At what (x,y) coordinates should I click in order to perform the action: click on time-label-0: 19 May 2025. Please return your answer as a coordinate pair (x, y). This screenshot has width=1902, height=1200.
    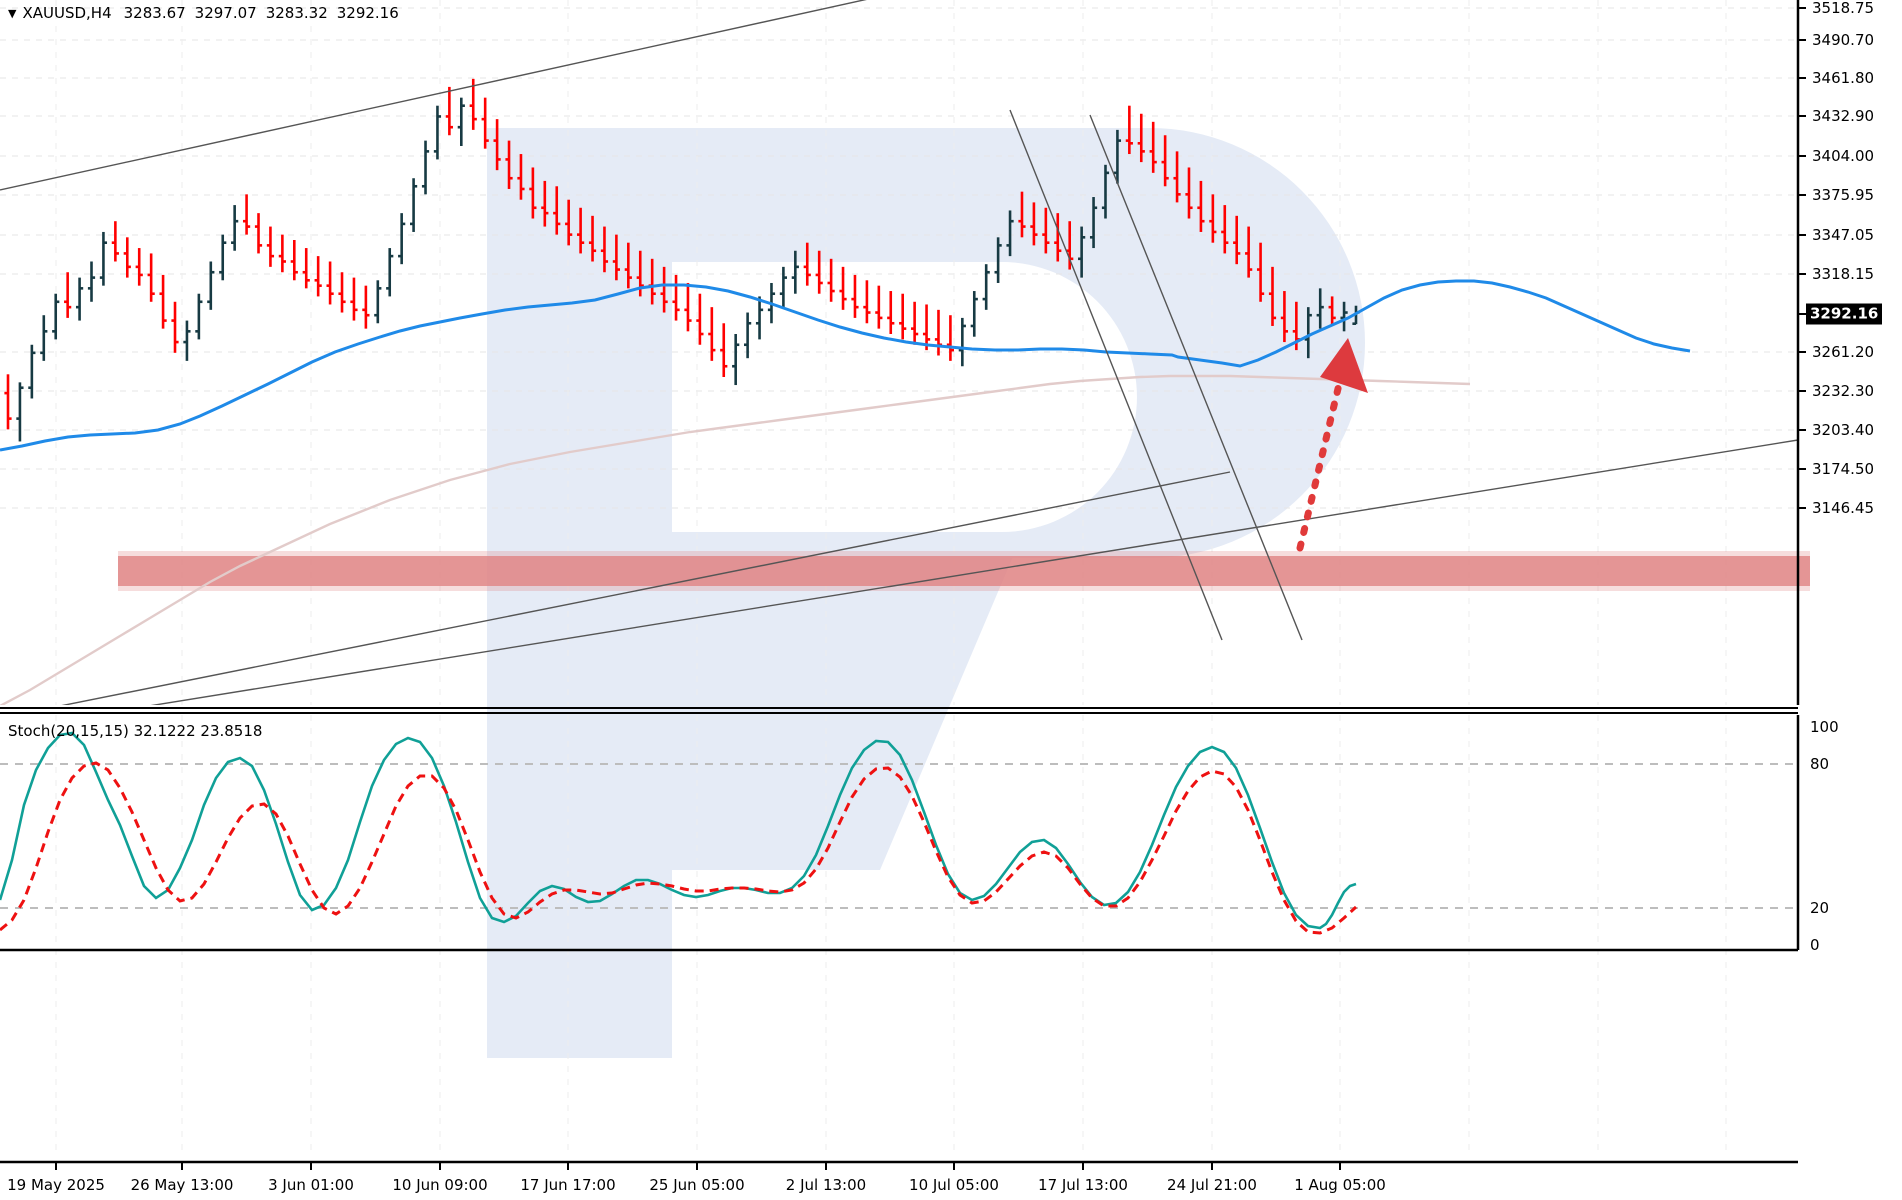
    Looking at the image, I should click on (56, 1185).